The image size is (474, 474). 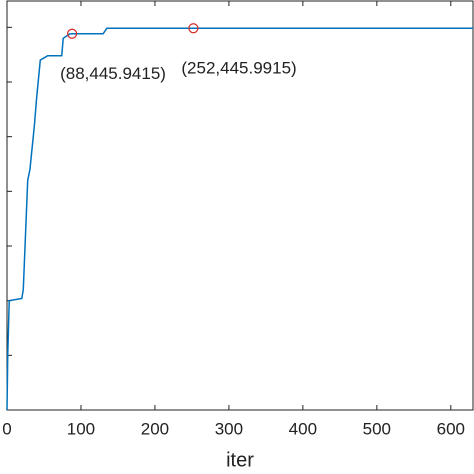 What do you see at coordinates (113, 73) in the screenshot?
I see `annotation-label: (88,445.9415)` at bounding box center [113, 73].